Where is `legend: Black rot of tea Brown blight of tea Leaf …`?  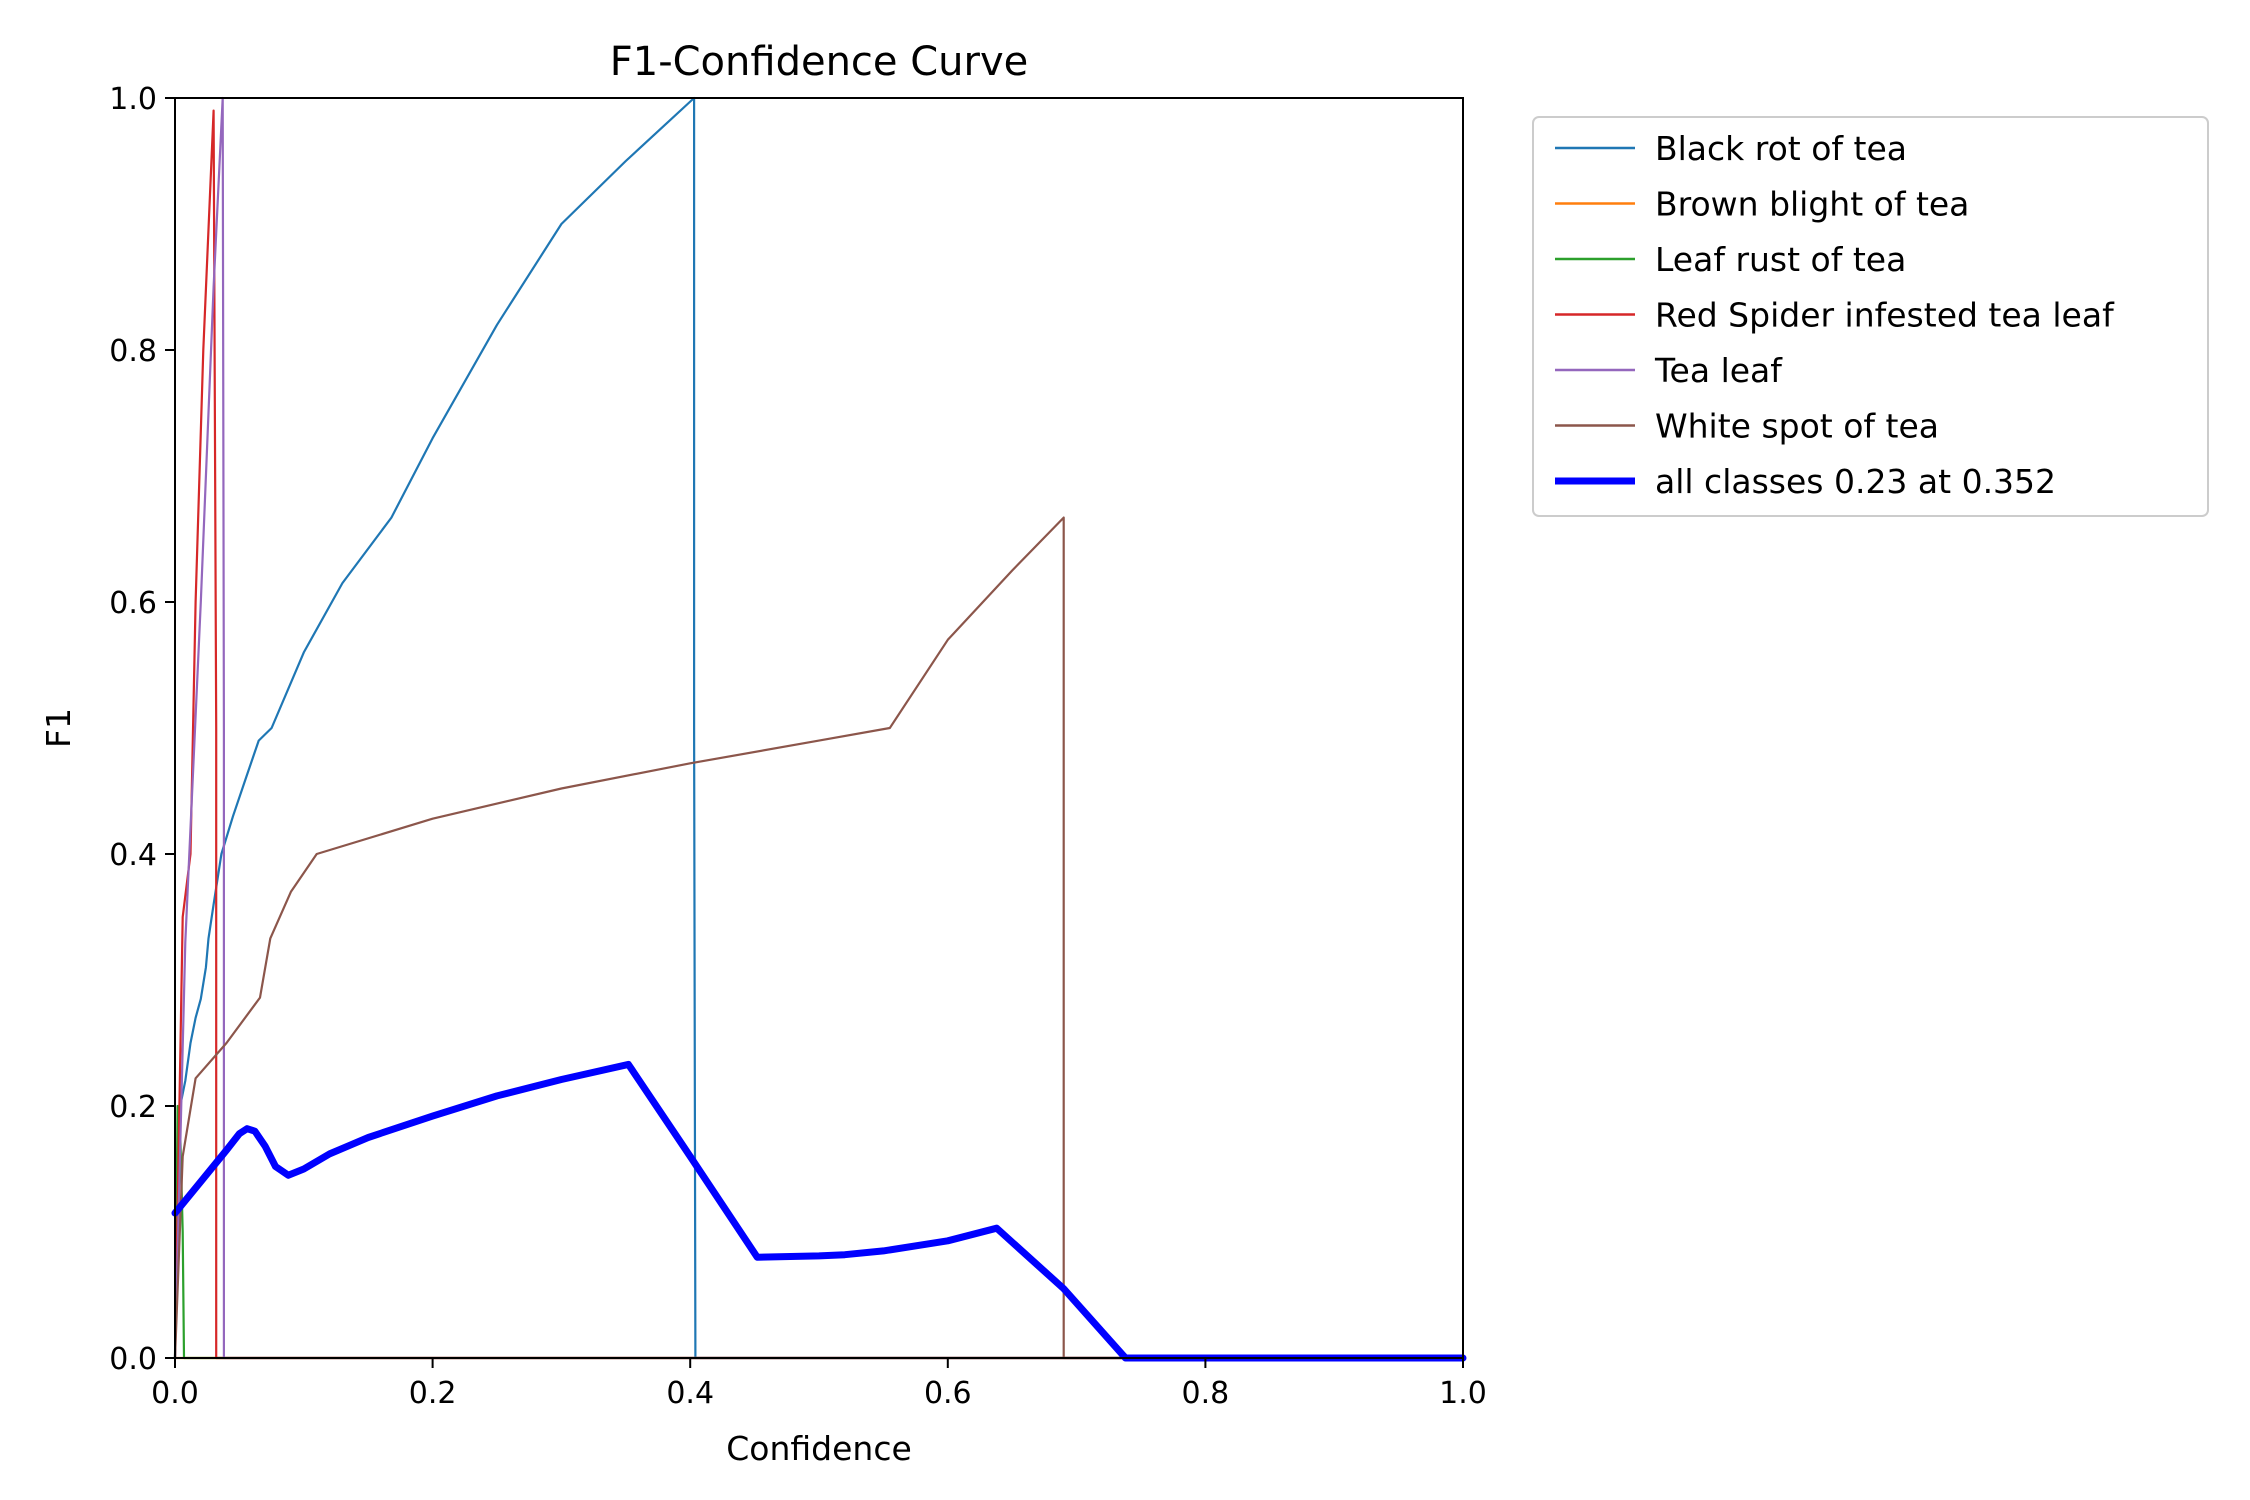
legend: Black rot of tea Brown blight of tea Leaf … is located at coordinates (1870, 316).